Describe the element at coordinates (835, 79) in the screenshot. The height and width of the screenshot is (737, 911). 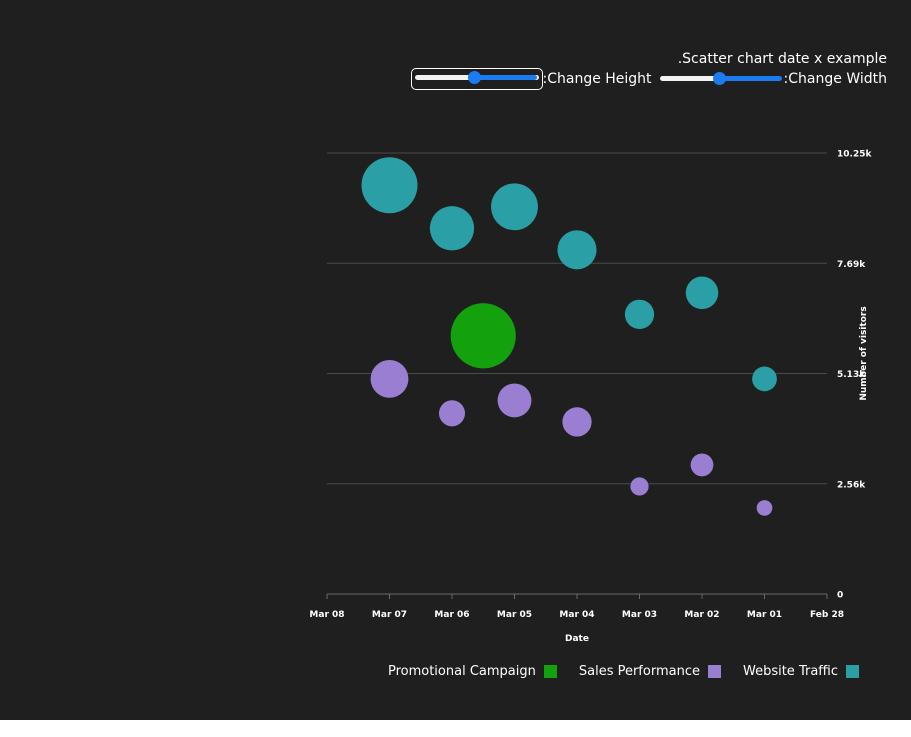
I see `width-slider-label: :Change Width` at that location.